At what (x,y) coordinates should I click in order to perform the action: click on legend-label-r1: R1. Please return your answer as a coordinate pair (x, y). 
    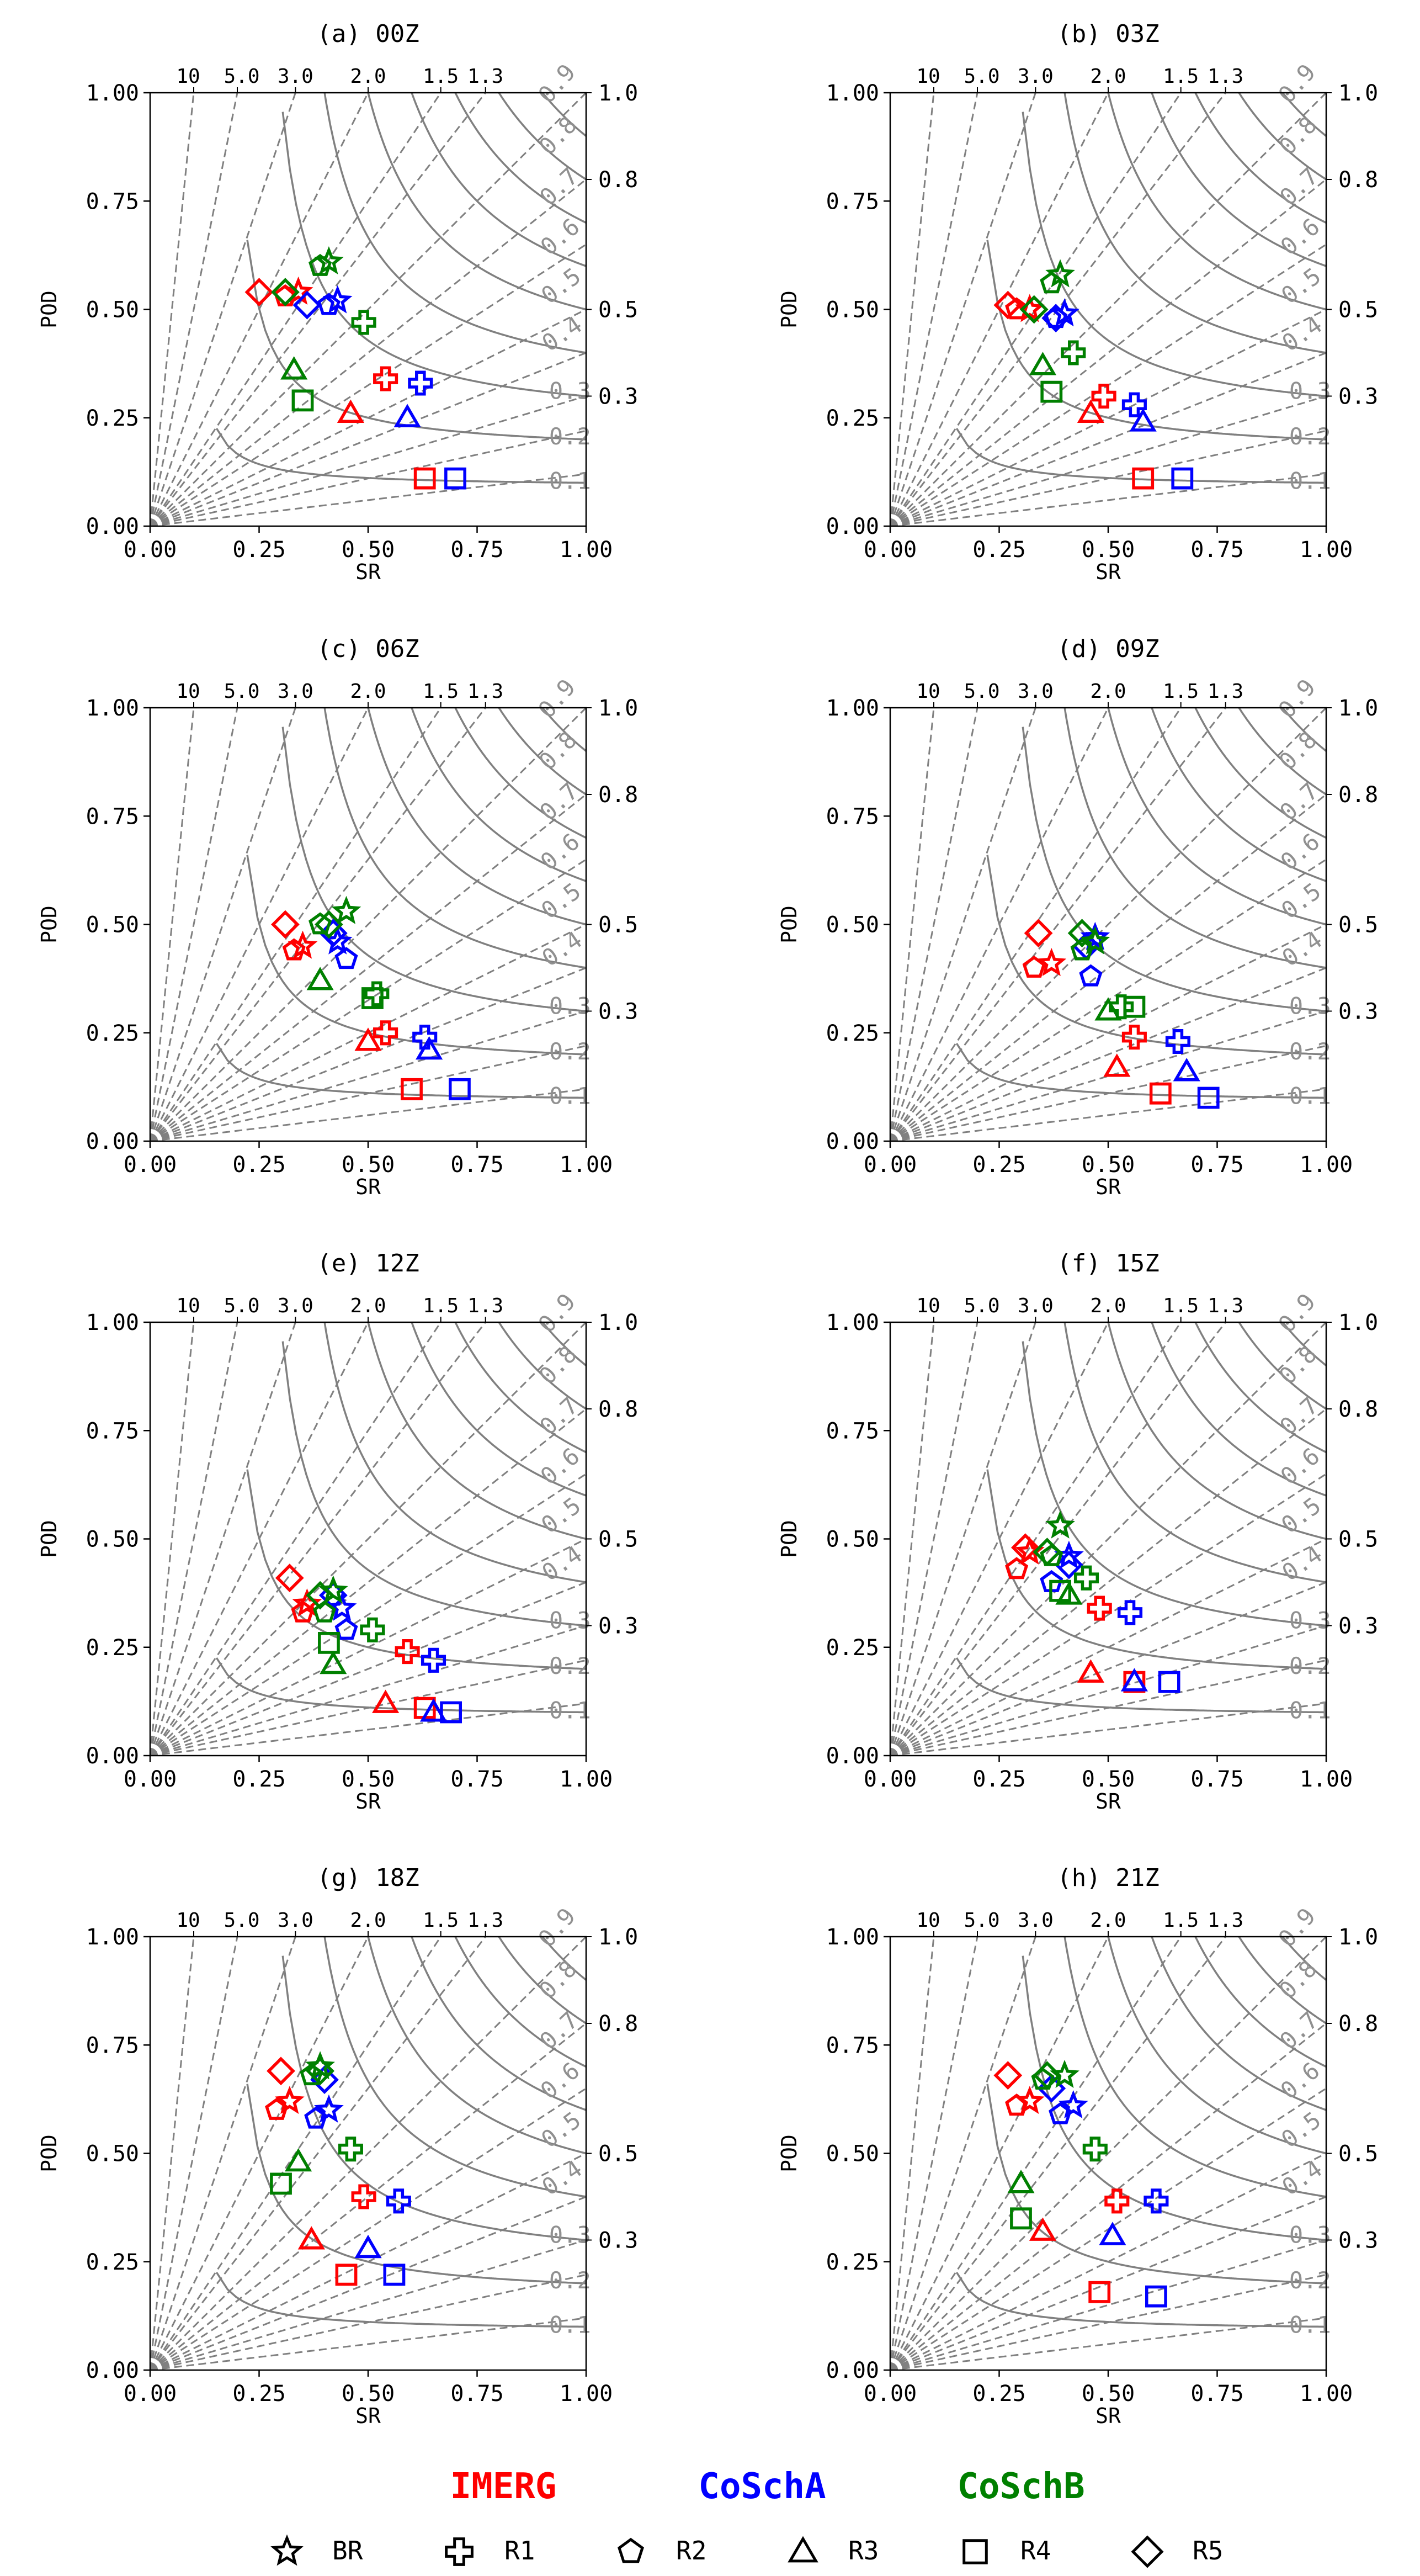
    Looking at the image, I should click on (519, 2551).